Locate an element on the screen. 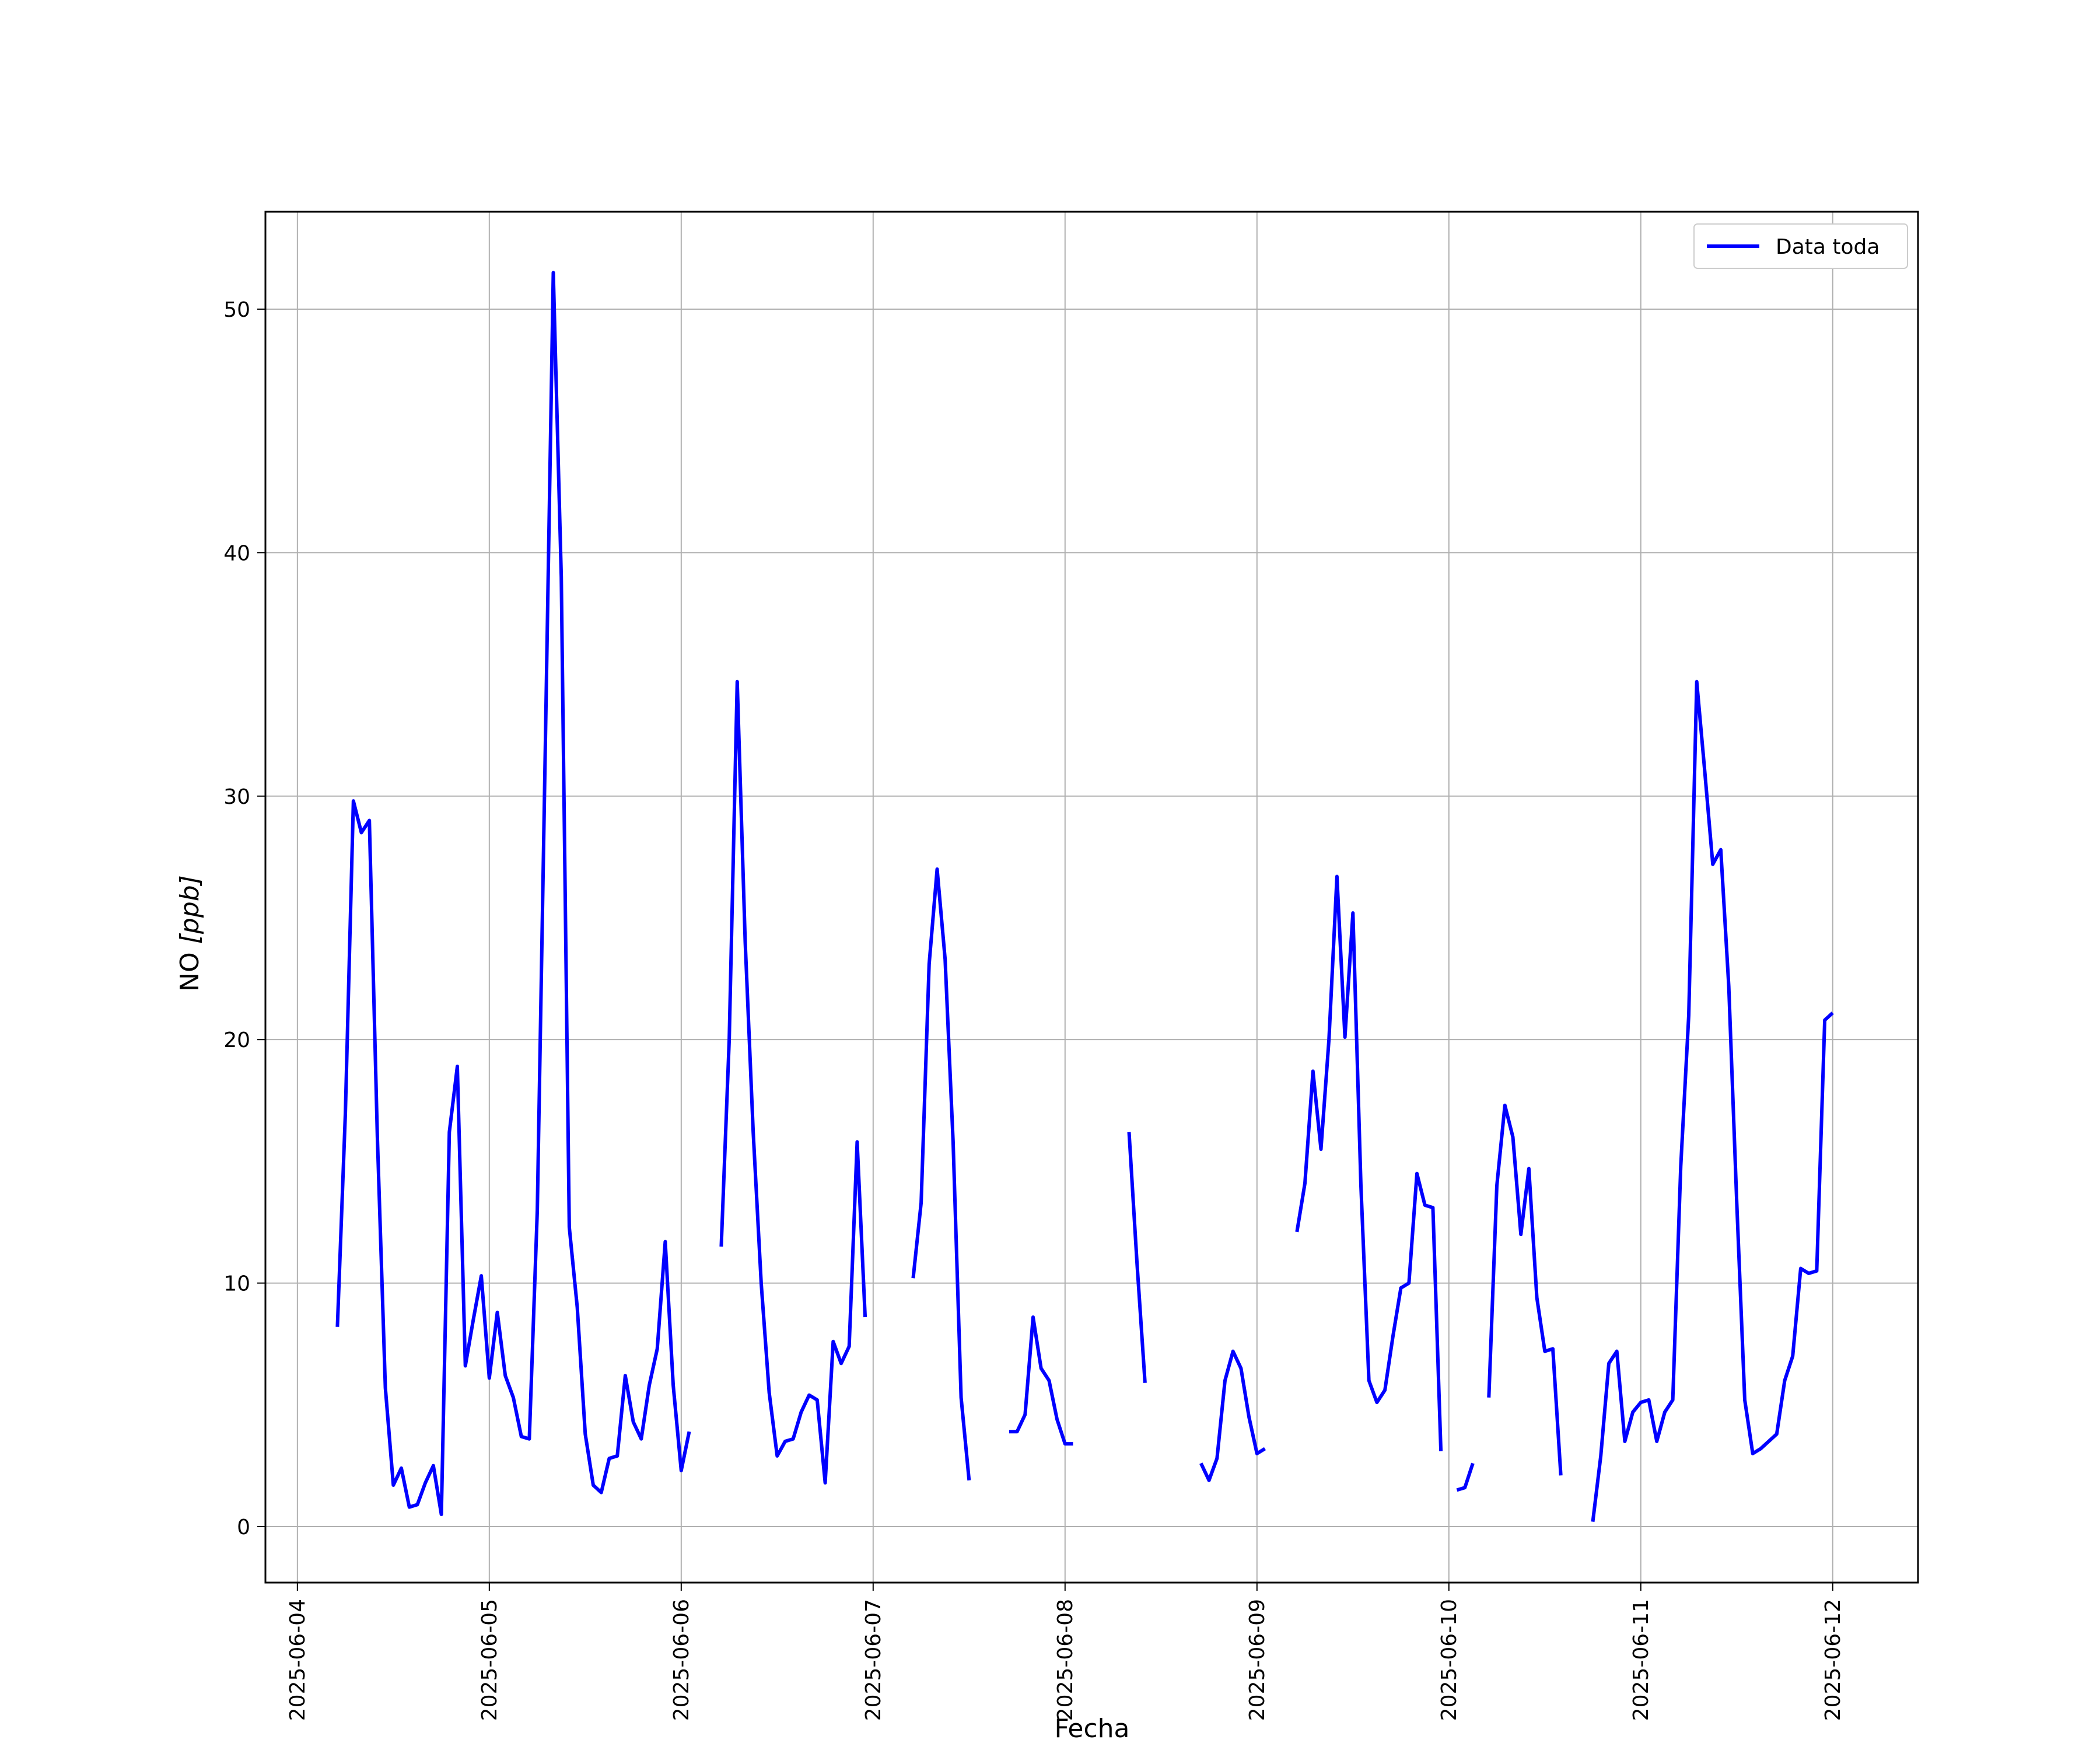  legend-box is located at coordinates (1800, 246).